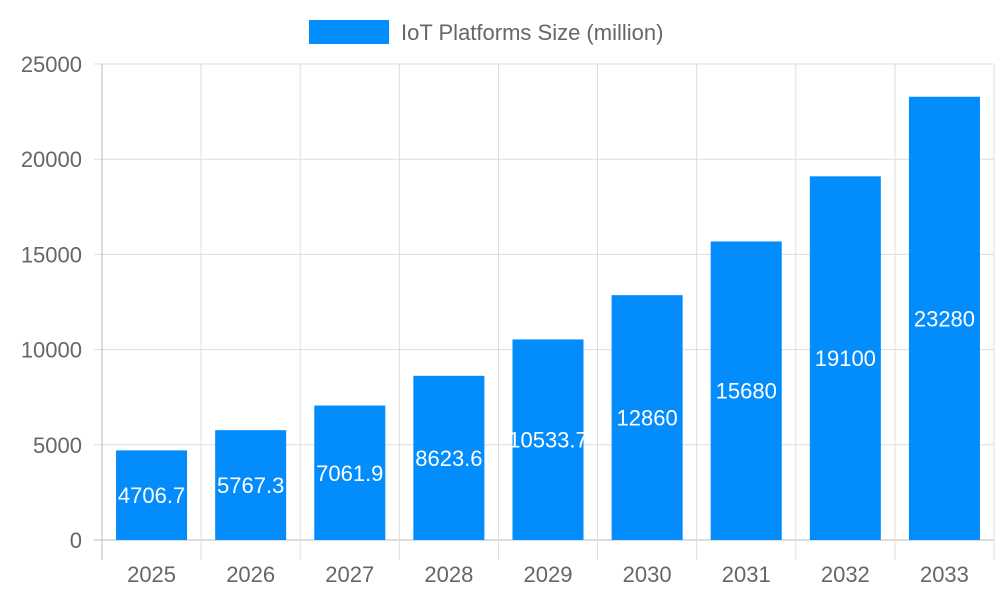  Describe the element at coordinates (548, 574) in the screenshot. I see `x-tick-label: 2029` at that location.